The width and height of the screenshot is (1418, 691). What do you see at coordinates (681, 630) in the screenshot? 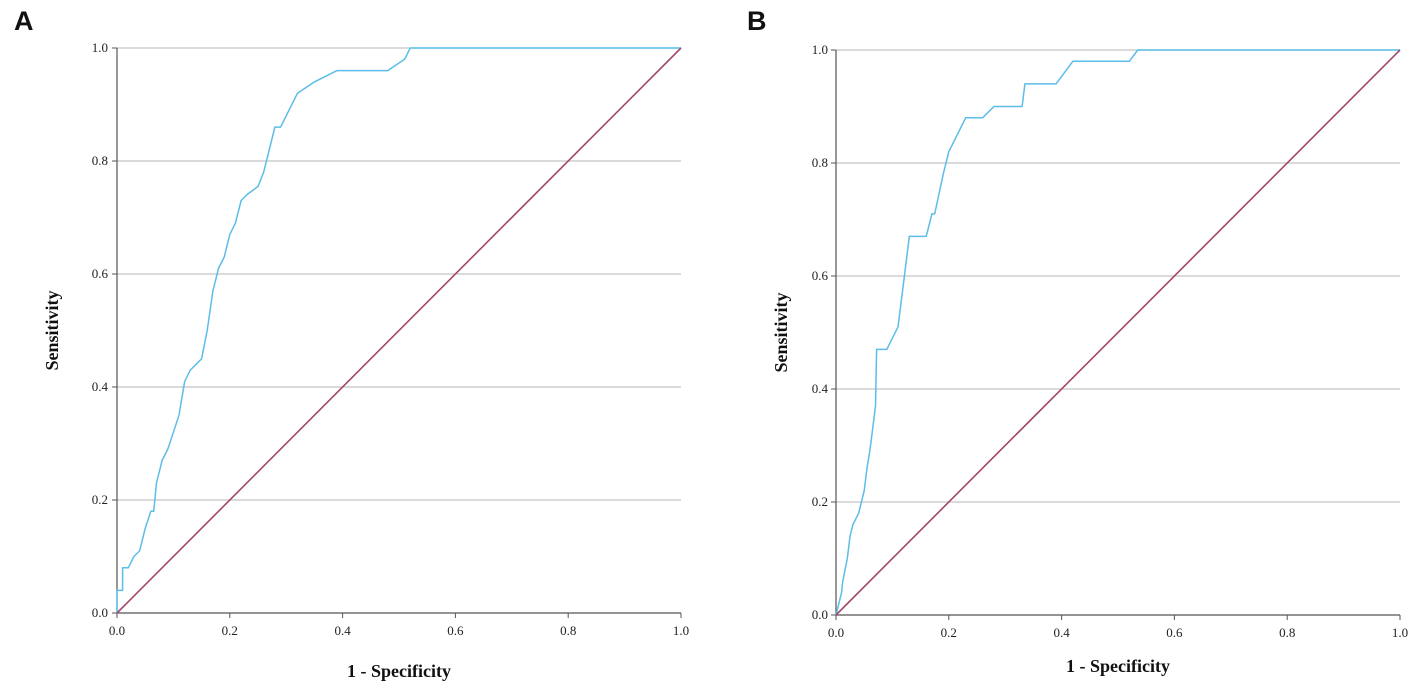
I see `panel-a-x-tick-label-5: 1.0` at bounding box center [681, 630].